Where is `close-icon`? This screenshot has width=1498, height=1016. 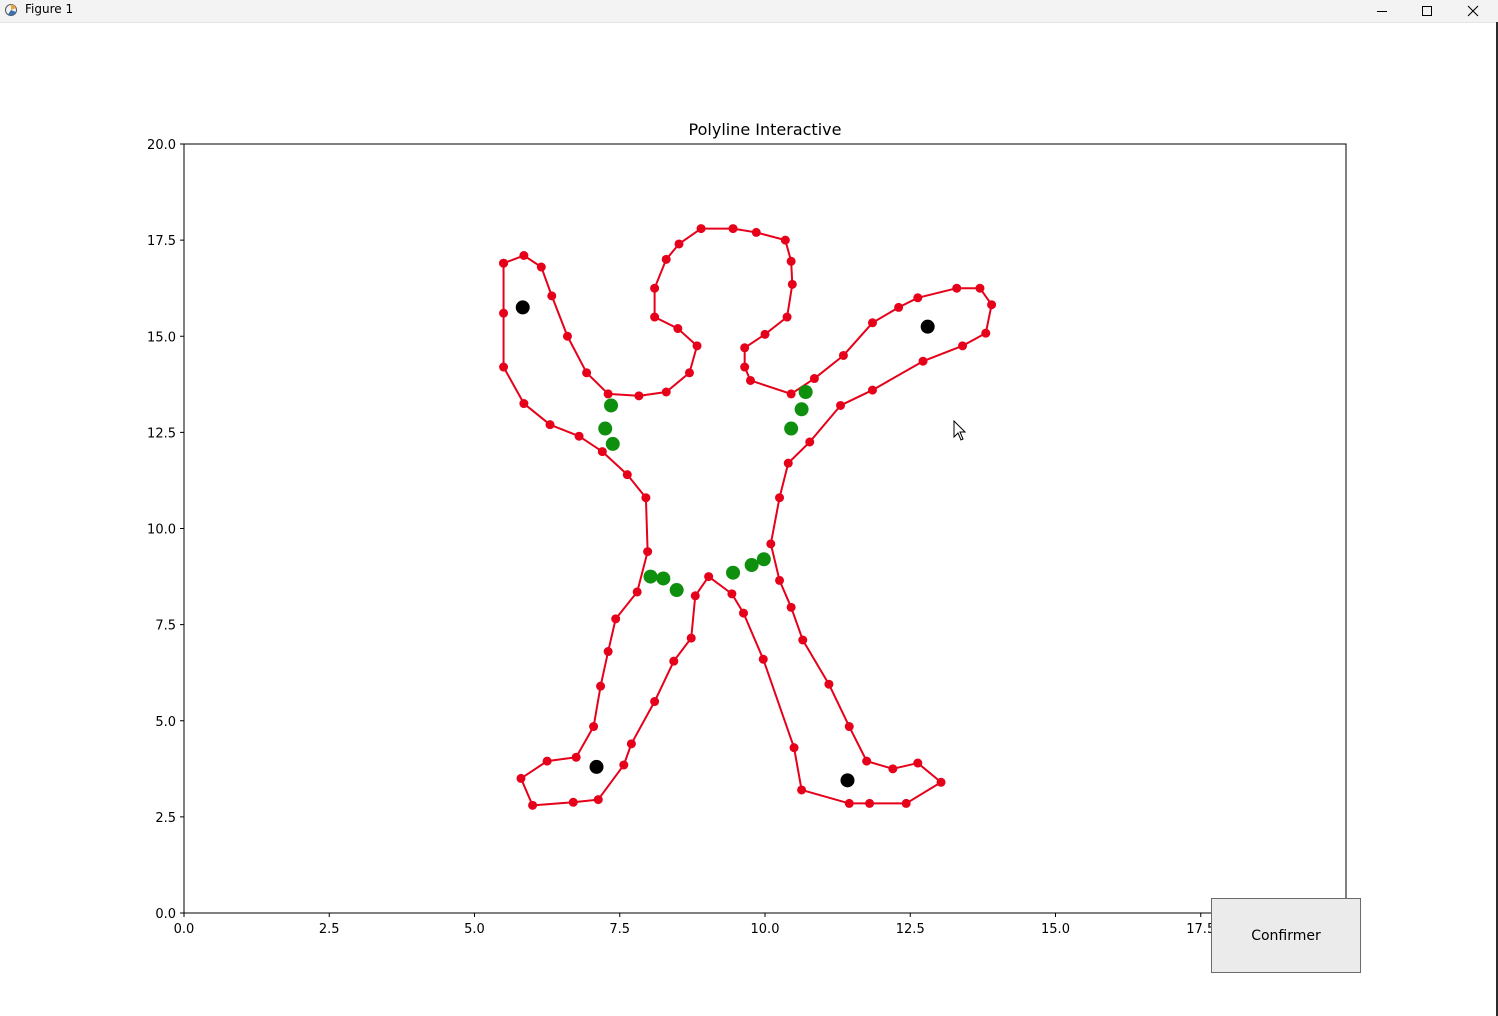 close-icon is located at coordinates (1473, 11).